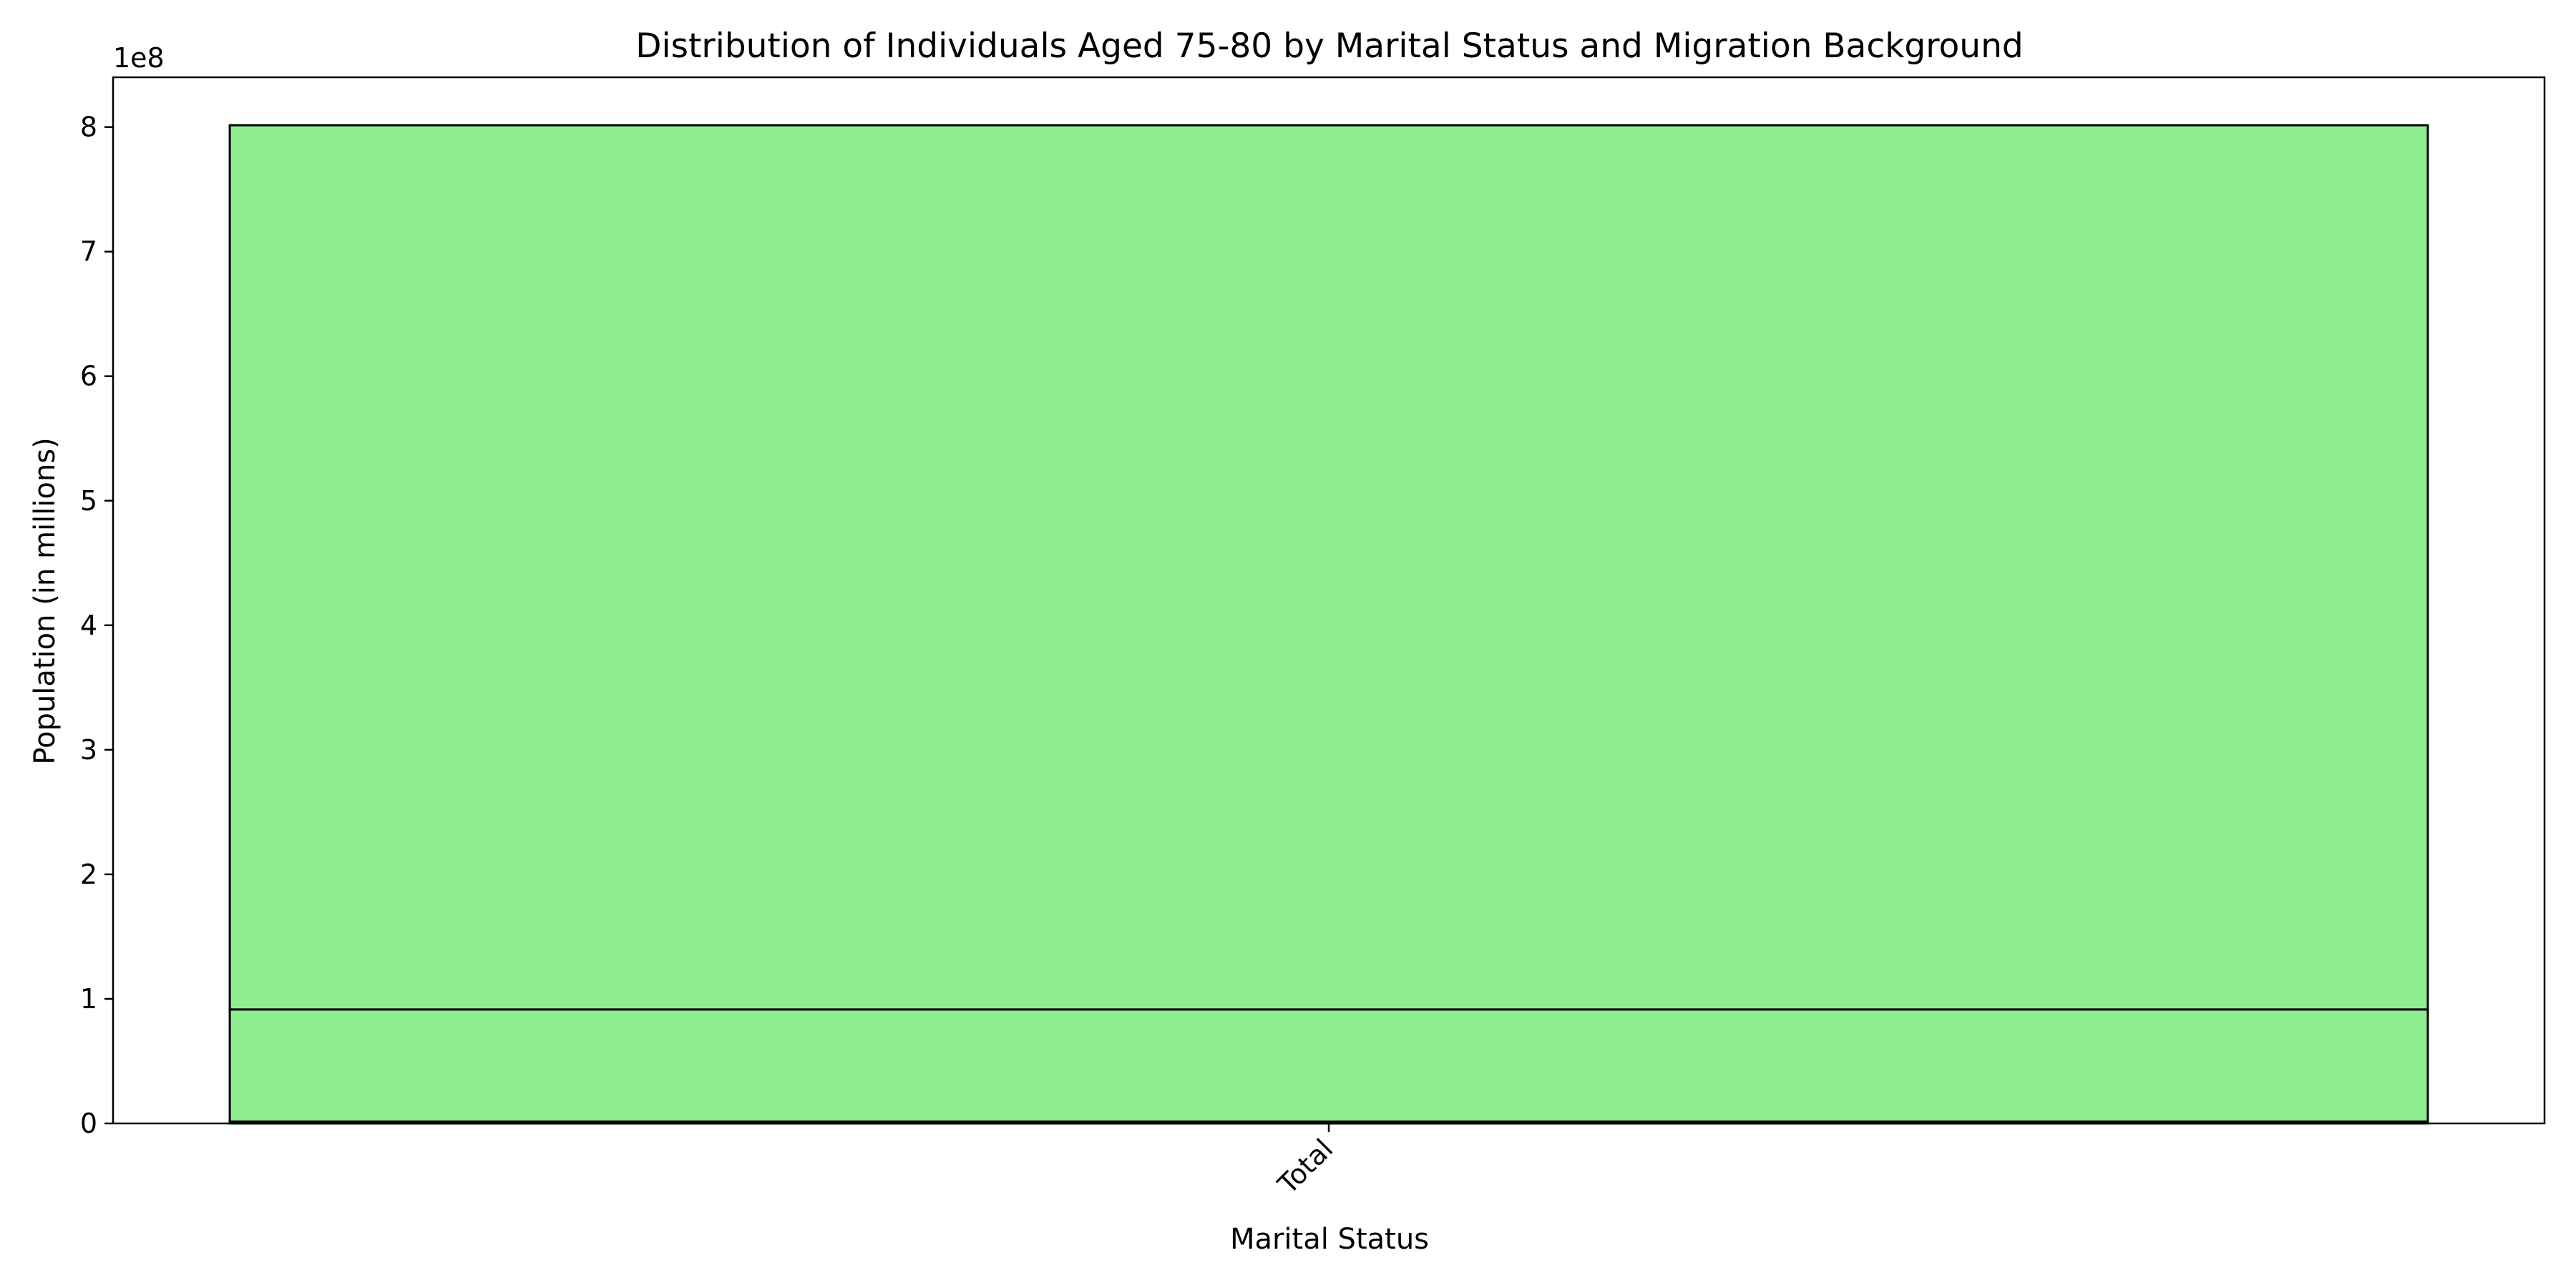  Describe the element at coordinates (88, 376) in the screenshot. I see `y-tick-label: 6` at that location.